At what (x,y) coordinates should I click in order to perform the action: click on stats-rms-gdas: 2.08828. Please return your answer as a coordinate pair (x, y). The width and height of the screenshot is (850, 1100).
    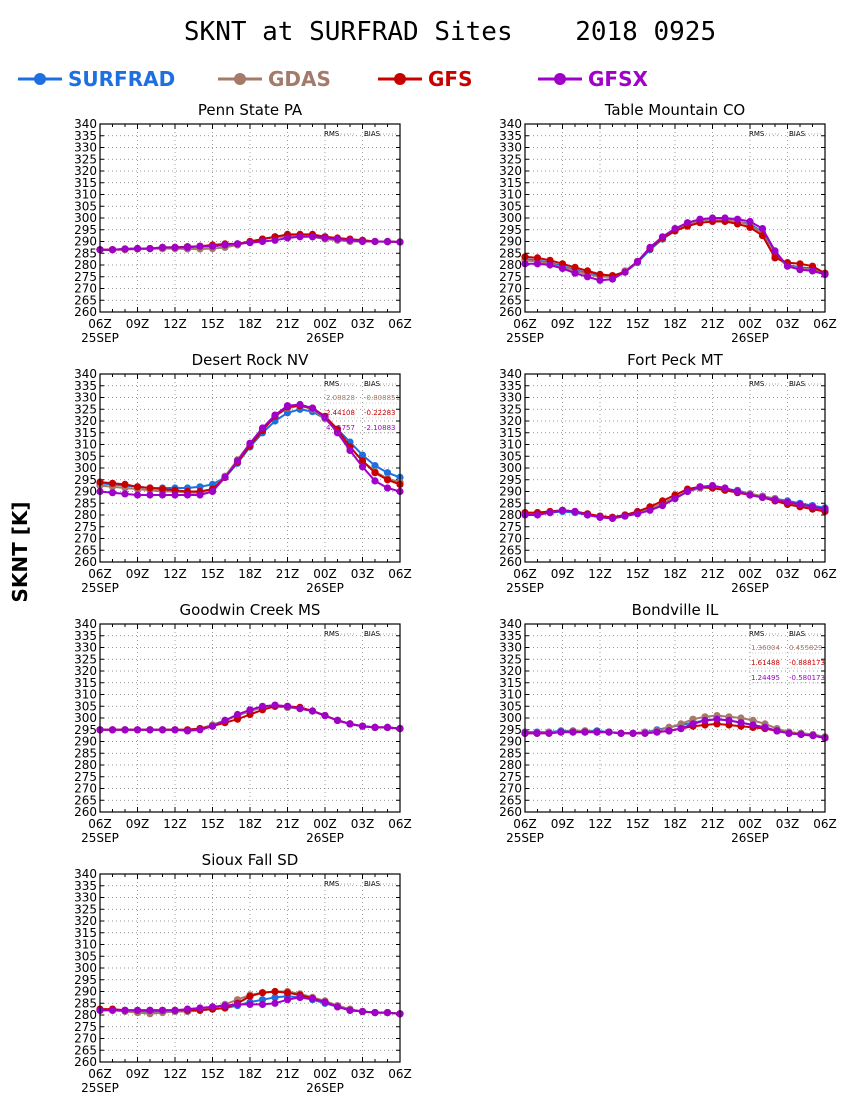
    Looking at the image, I should click on (340, 398).